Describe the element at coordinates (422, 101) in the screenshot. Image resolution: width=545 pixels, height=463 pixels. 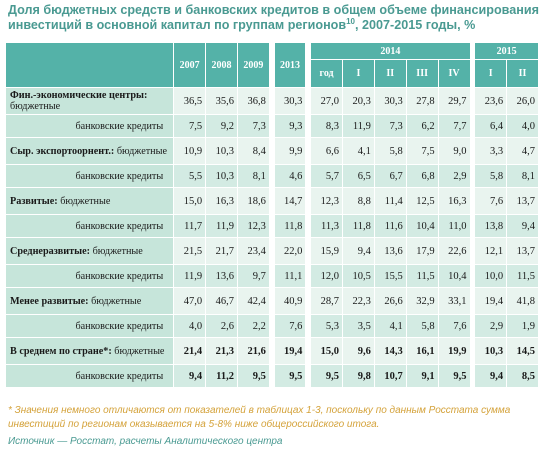
I see `table-cell: 27,8` at that location.